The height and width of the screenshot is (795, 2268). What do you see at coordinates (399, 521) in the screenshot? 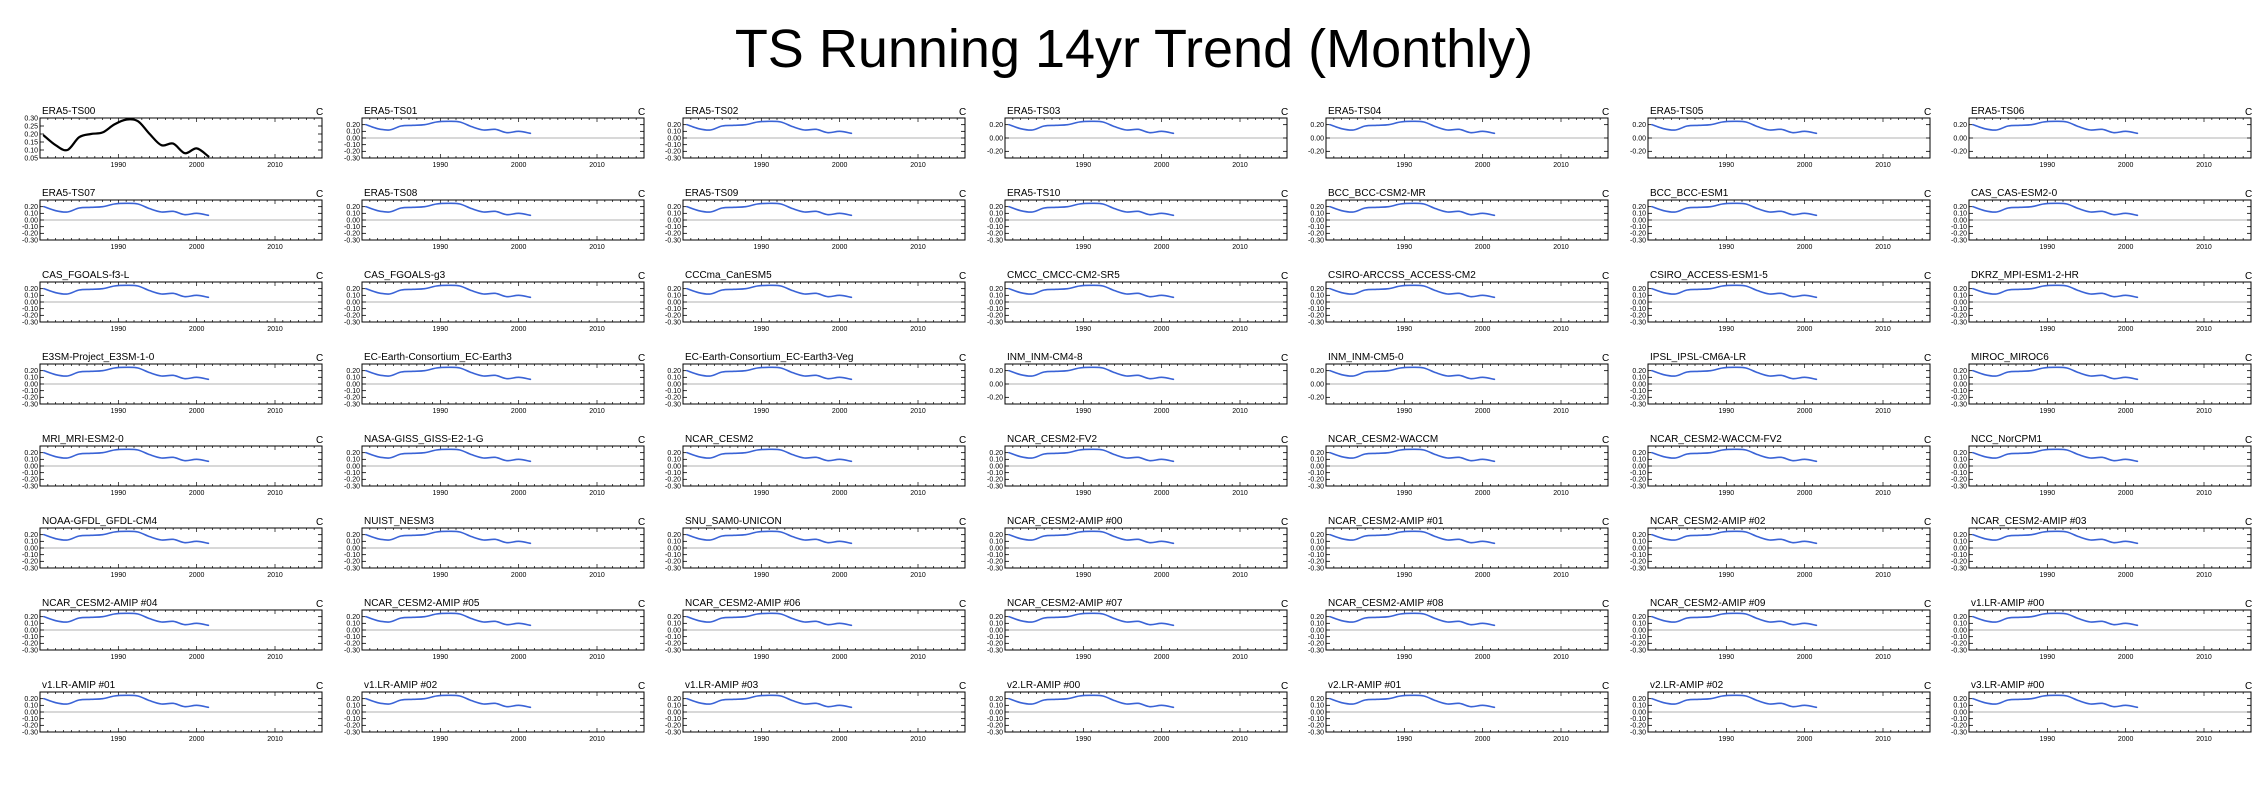
I see `panel-title: NUIST_NESM3` at bounding box center [399, 521].